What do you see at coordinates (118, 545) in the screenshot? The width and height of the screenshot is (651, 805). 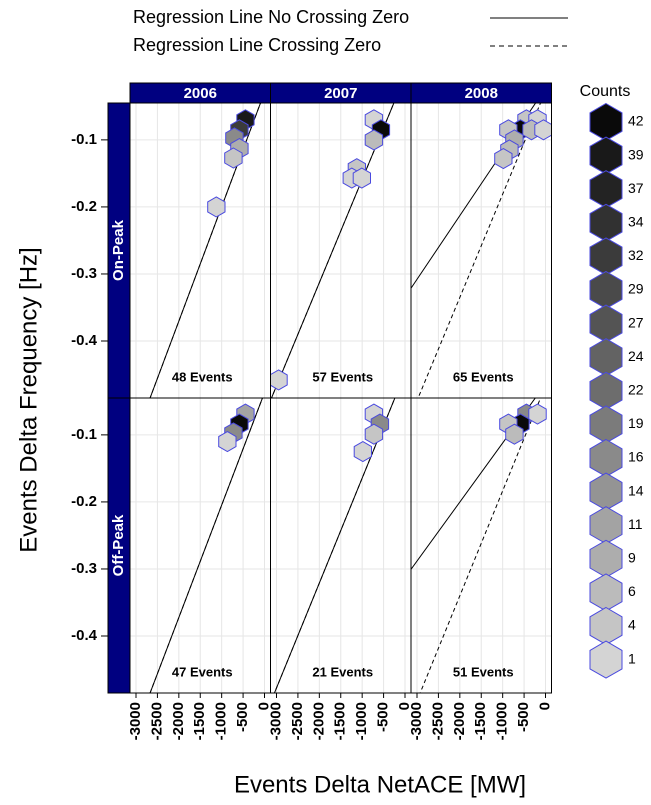 I see `row-label: Off-Peak` at bounding box center [118, 545].